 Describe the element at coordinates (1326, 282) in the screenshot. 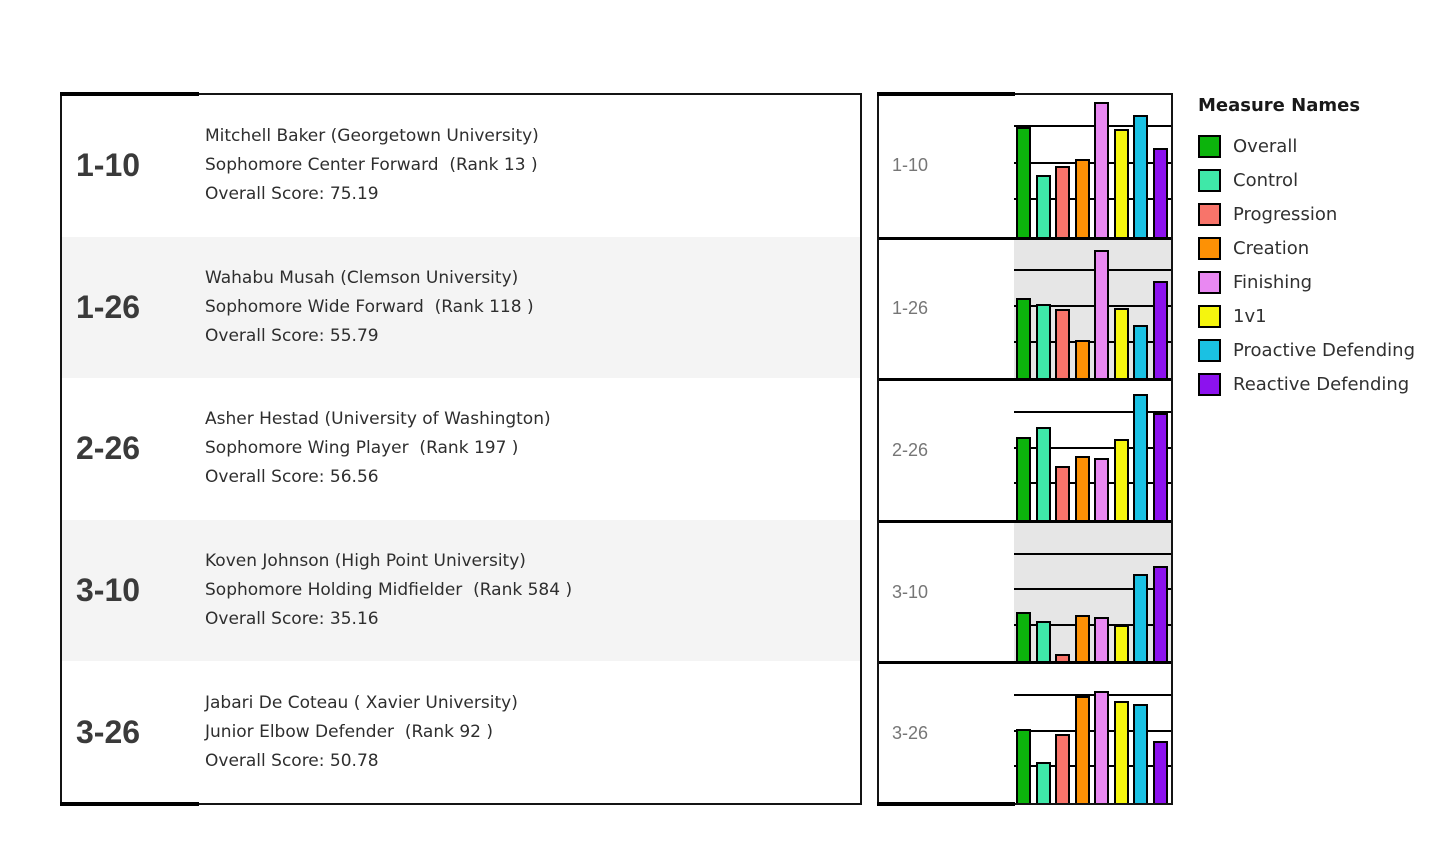

I see `legend-item-finishing: Finishing` at that location.